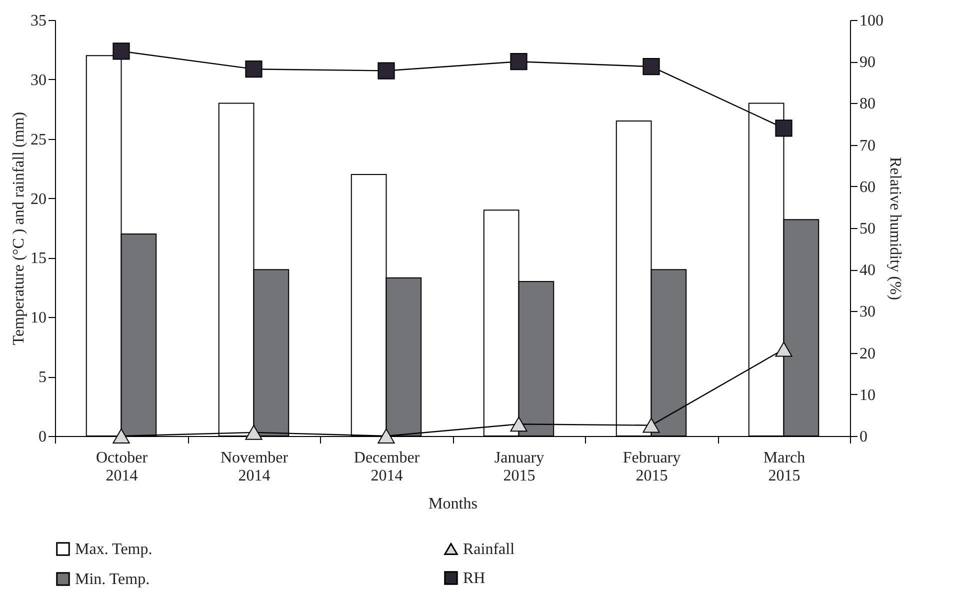 The height and width of the screenshot is (599, 955). Describe the element at coordinates (122, 467) in the screenshot. I see `x-tick-label: October 2014` at that location.